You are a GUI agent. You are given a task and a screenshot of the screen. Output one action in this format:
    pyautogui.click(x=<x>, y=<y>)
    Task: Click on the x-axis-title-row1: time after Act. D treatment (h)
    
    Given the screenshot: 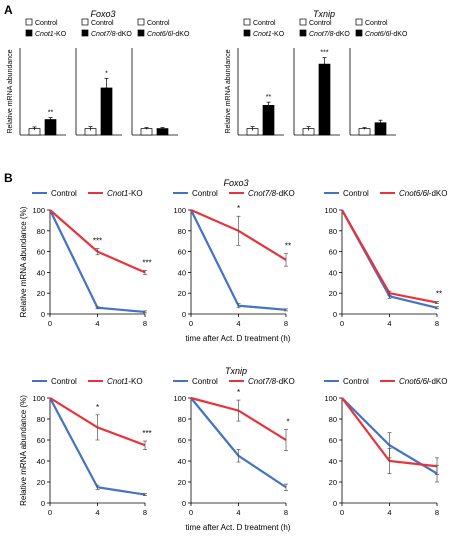 What is the action you would take?
    pyautogui.click(x=238, y=338)
    